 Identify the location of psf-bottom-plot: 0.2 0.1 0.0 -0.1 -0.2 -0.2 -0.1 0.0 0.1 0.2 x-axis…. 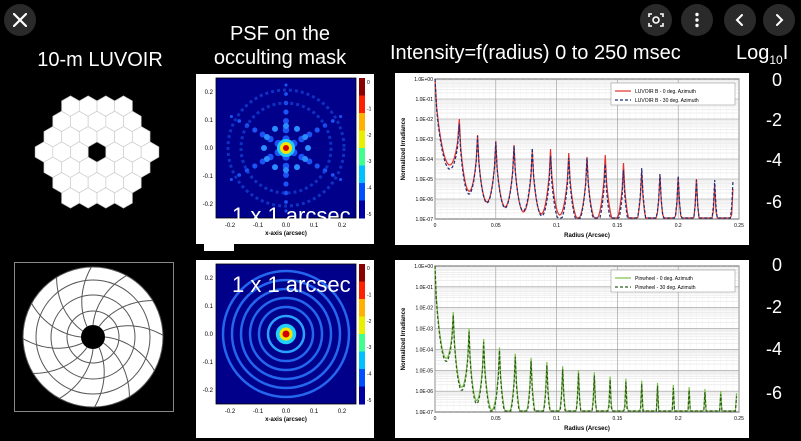
(287, 343).